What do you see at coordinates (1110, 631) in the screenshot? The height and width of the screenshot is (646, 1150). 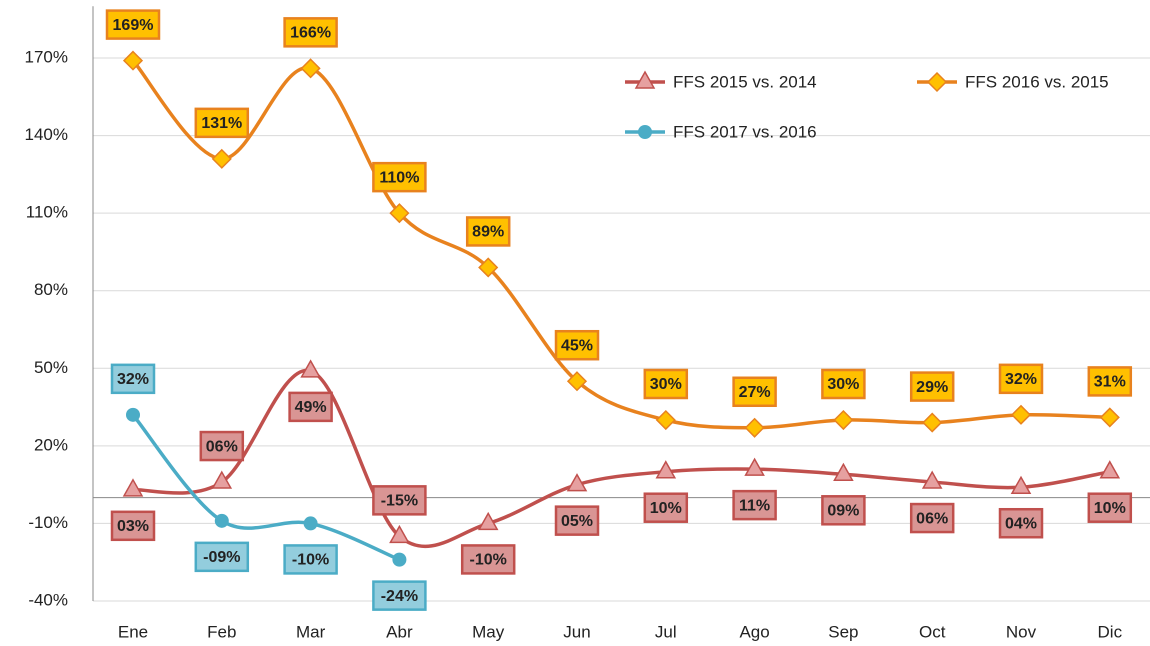 I see `x-tick-label: Dic` at bounding box center [1110, 631].